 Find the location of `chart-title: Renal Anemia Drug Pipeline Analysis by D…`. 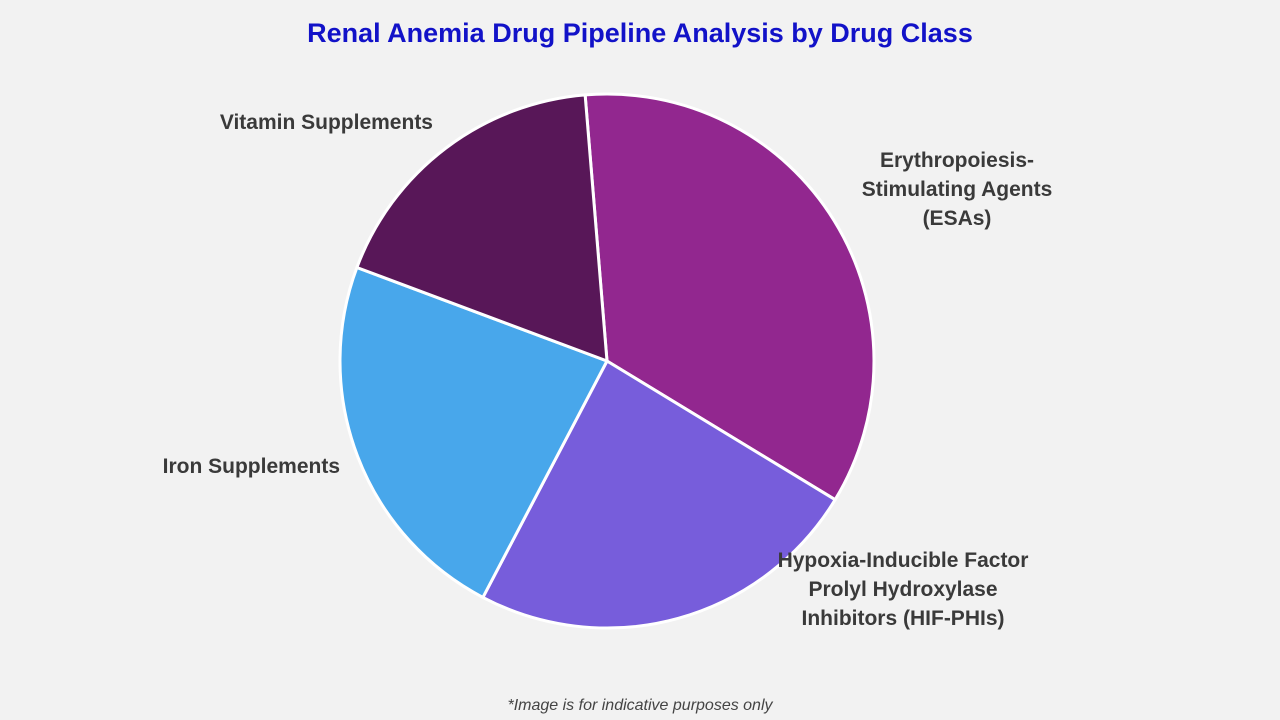

chart-title: Renal Anemia Drug Pipeline Analysis by D… is located at coordinates (640, 33).